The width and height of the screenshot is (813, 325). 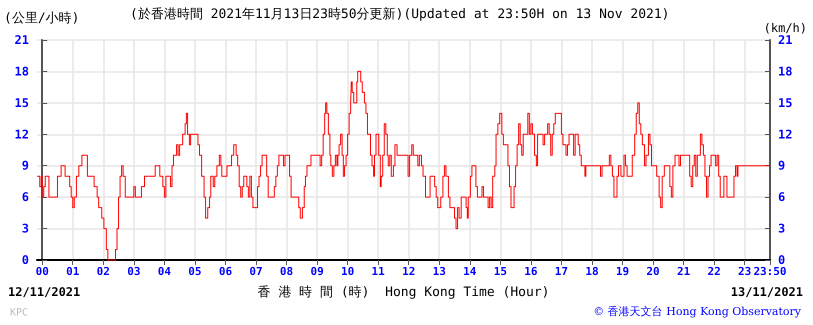 I want to click on y-axis-title: (公里/小時), so click(x=42, y=18).